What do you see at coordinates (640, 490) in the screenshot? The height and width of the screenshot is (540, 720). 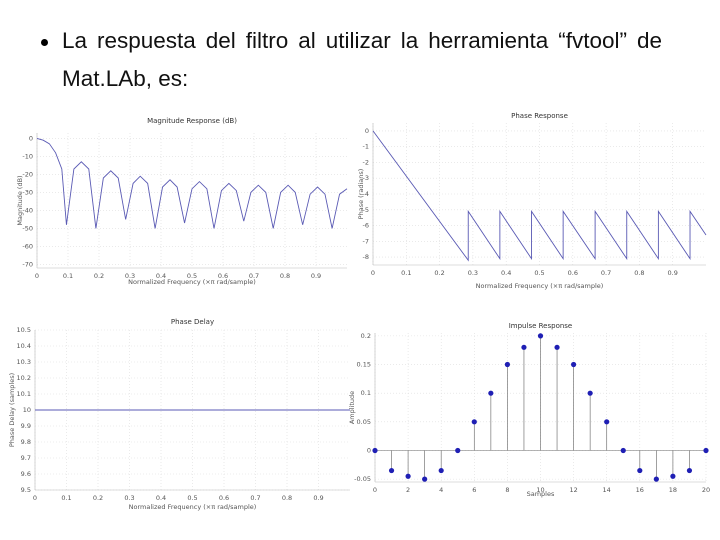 I see `x-tick-label: 16` at bounding box center [640, 490].